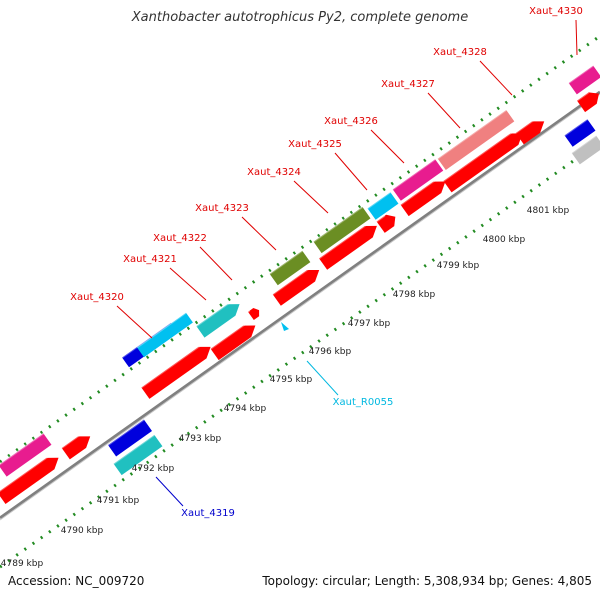  I want to click on cds-red-1-shape, so click(176, 372).